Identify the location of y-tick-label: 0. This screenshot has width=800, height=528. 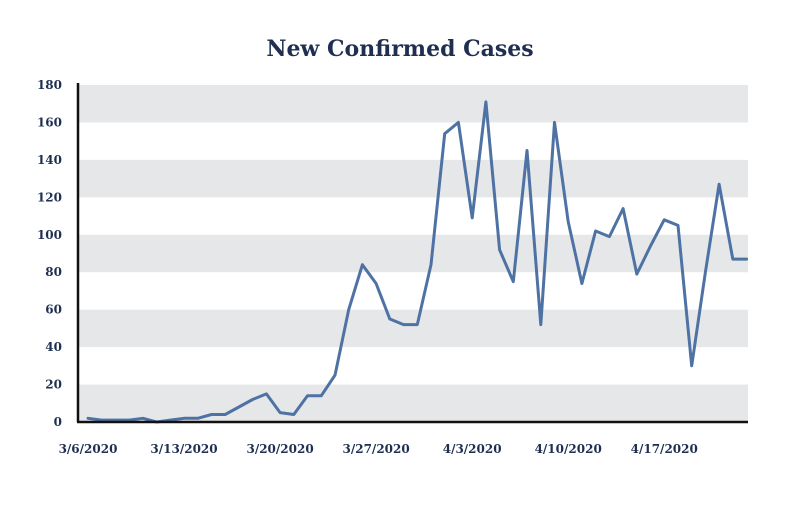
(58, 422).